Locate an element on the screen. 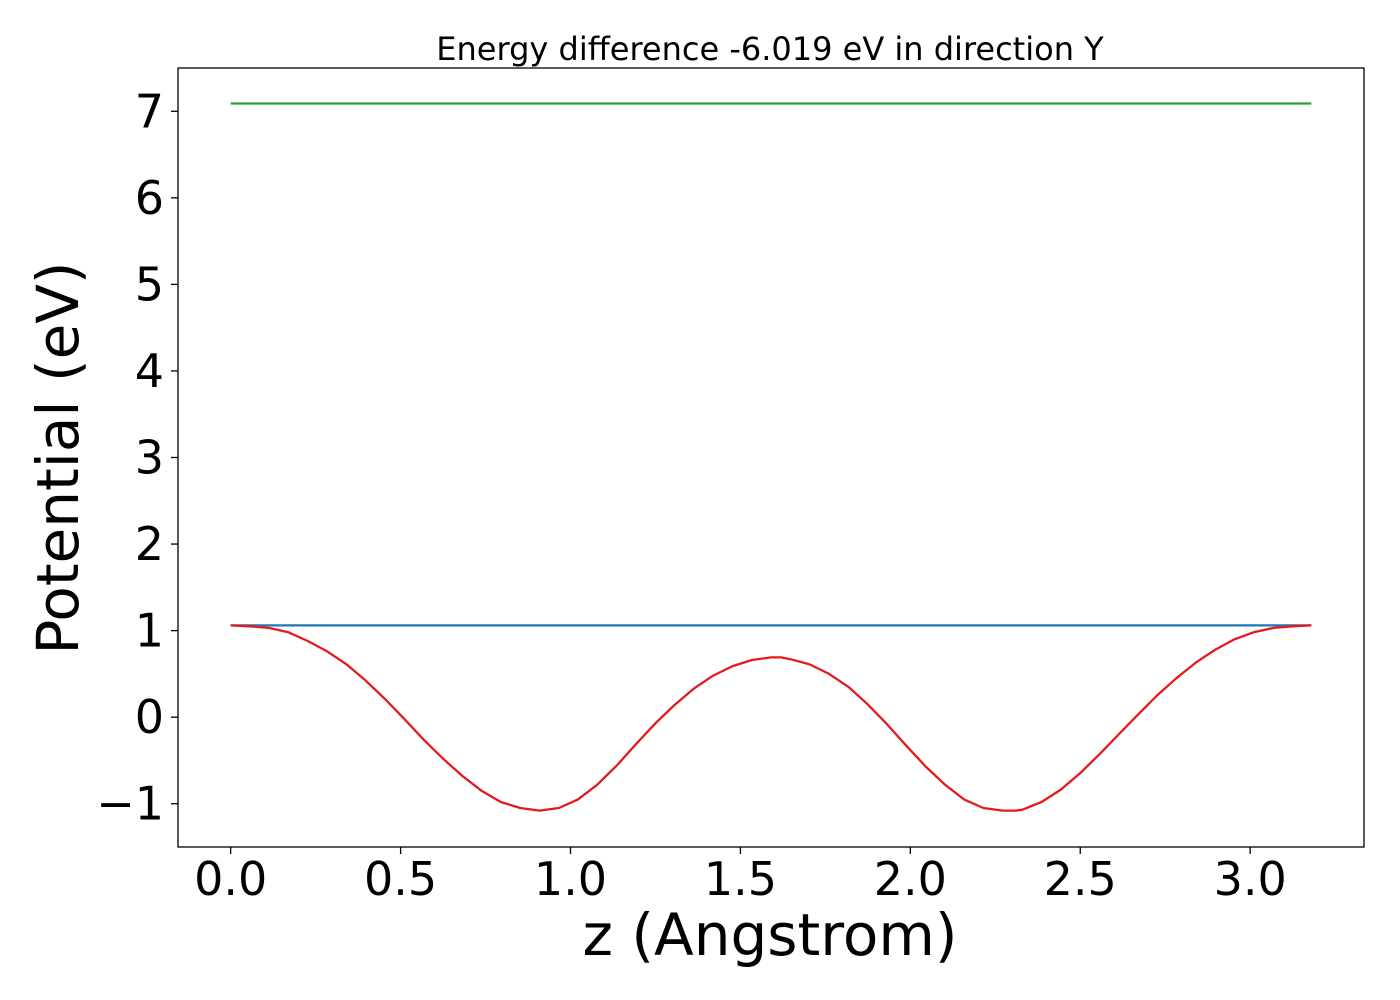  y-tick-label: 1 is located at coordinates (149, 631).